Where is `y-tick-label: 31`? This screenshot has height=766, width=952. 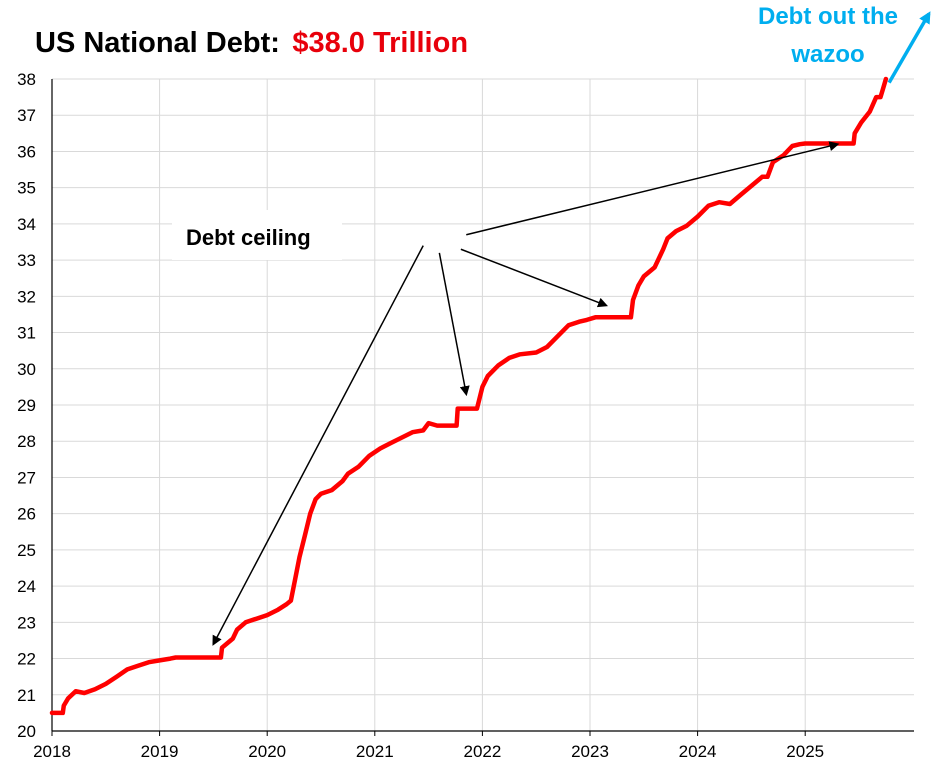
y-tick-label: 31 is located at coordinates (26, 333).